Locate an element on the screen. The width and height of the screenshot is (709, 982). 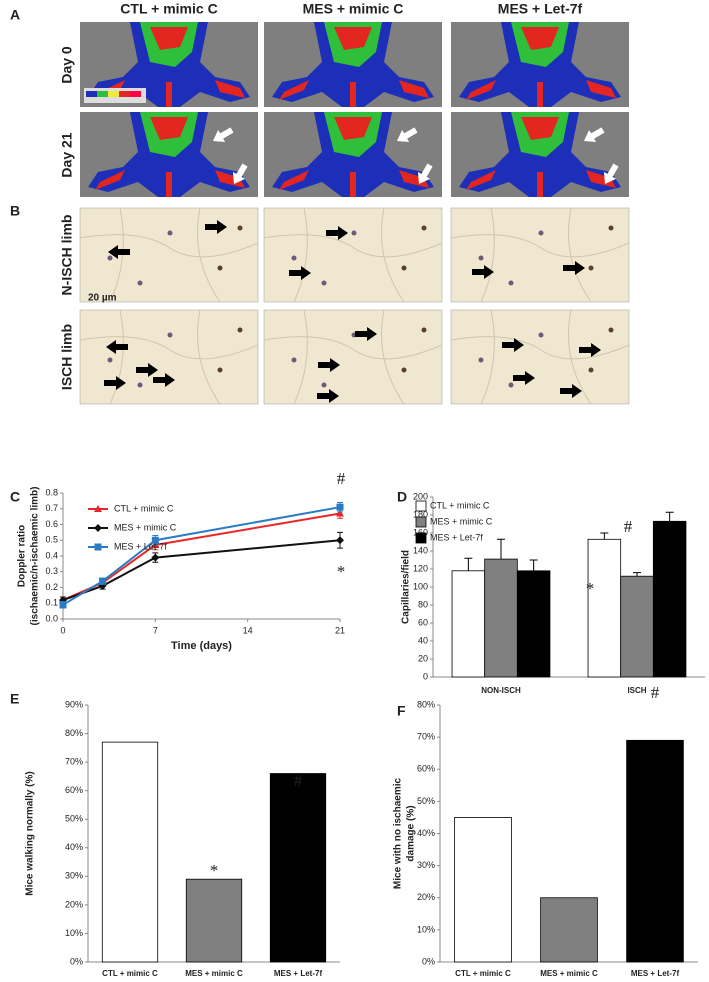
y-tick-label: 70% is located at coordinates (426, 737).